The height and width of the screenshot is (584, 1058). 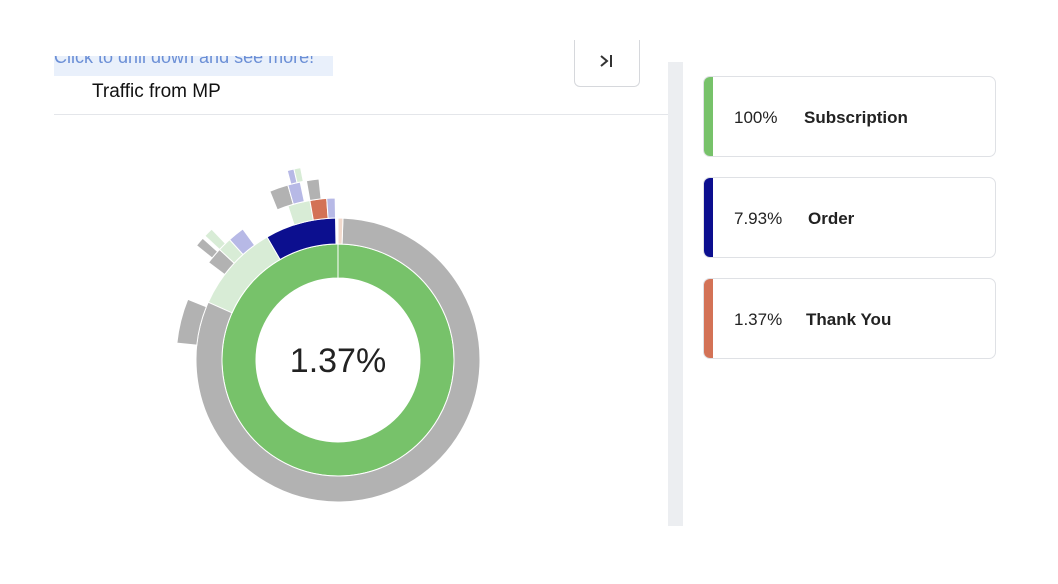 I want to click on segment-order, so click(x=301, y=239).